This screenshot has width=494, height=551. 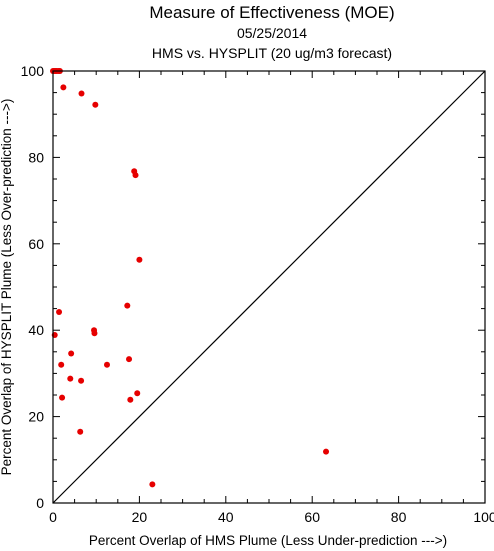 I want to click on y-tick-label: 0, so click(x=40, y=503).